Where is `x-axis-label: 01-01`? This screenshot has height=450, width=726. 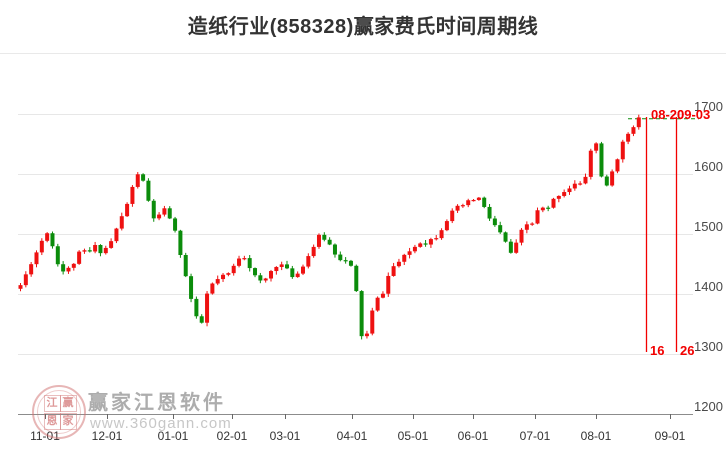
x-axis-label: 01-01 is located at coordinates (173, 436).